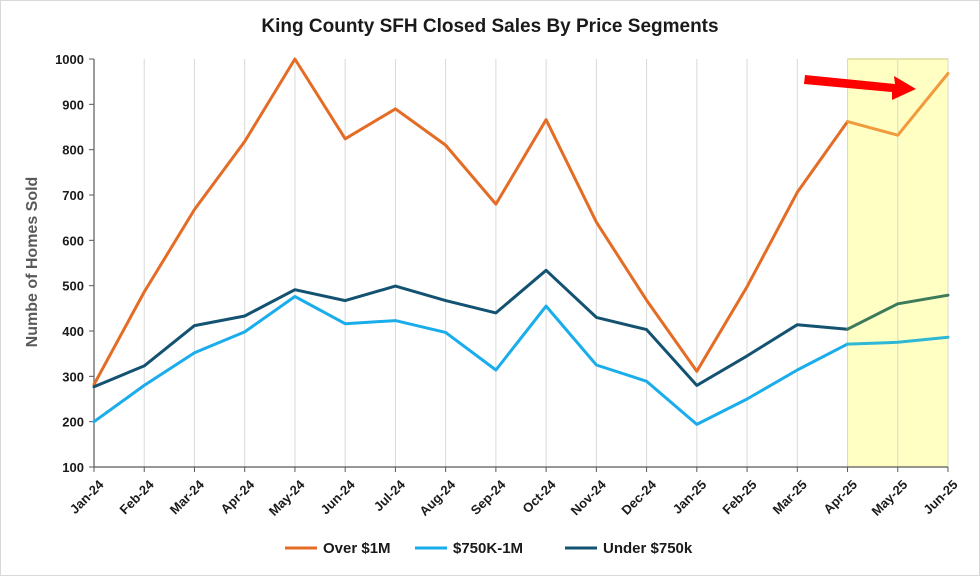  I want to click on x-tick-label-dec-24: Dec-24, so click(638, 496).